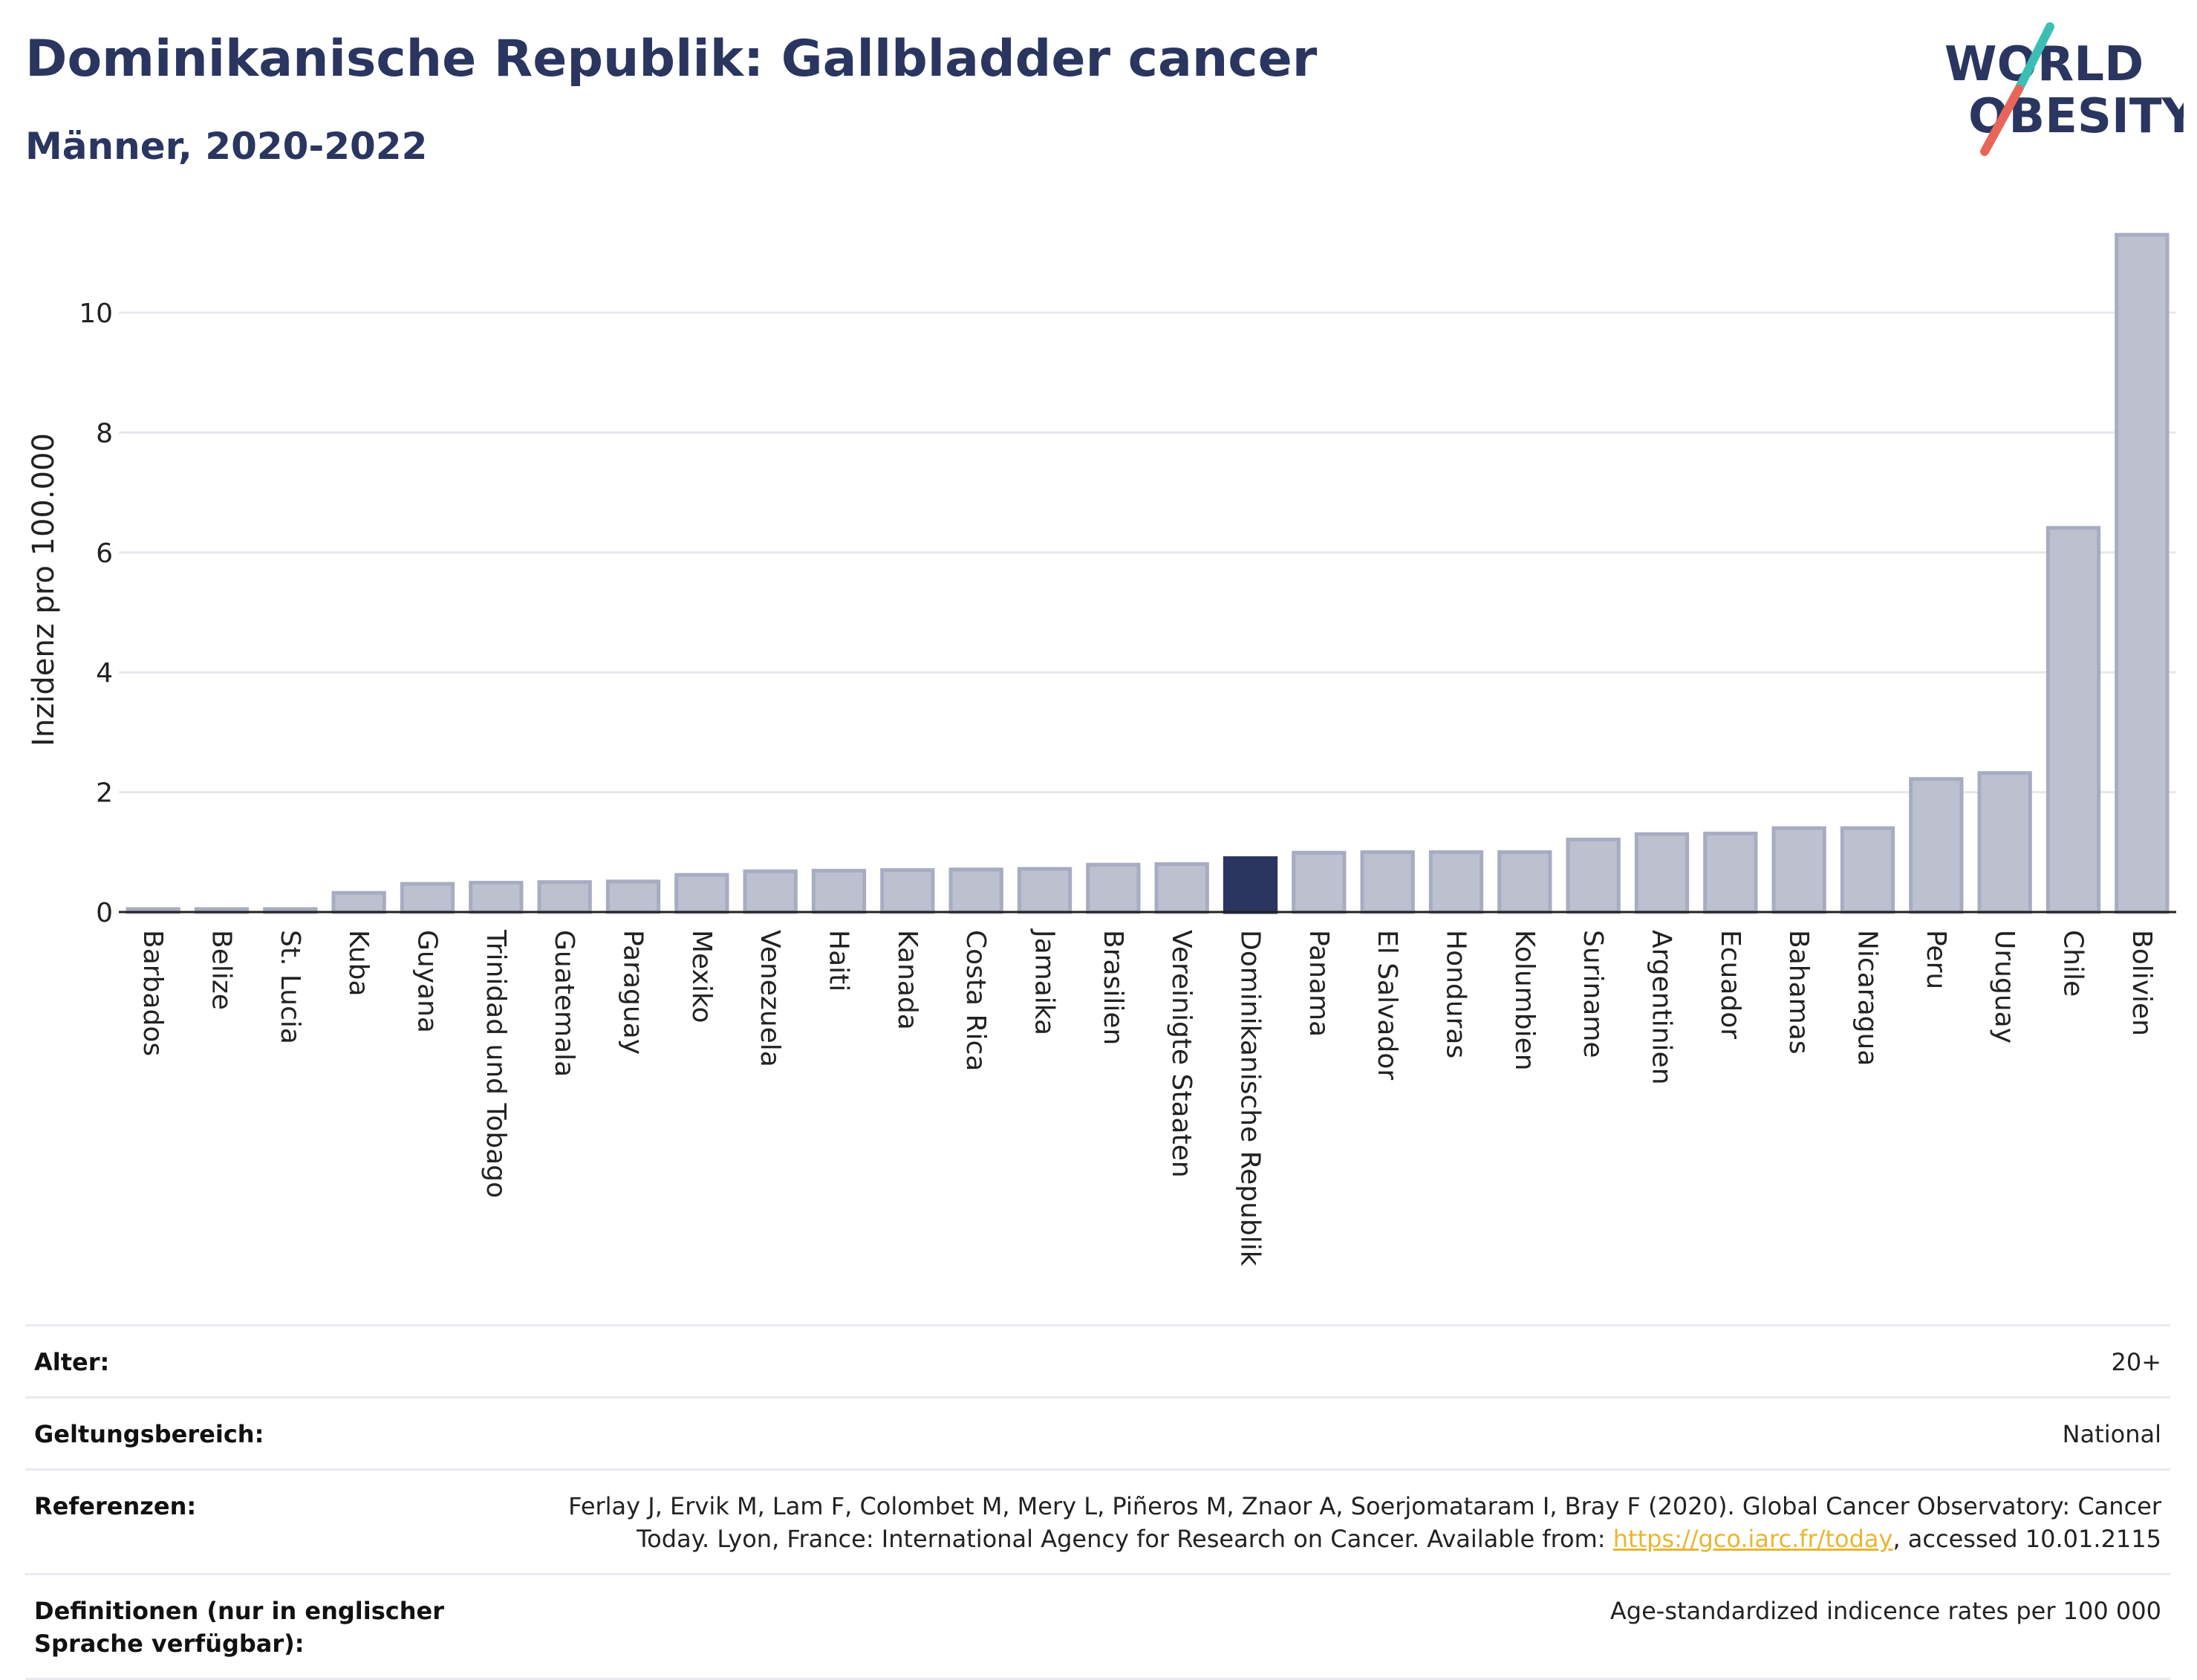 This screenshot has width=2197, height=1680. I want to click on x-tick-label: Belize, so click(221, 970).